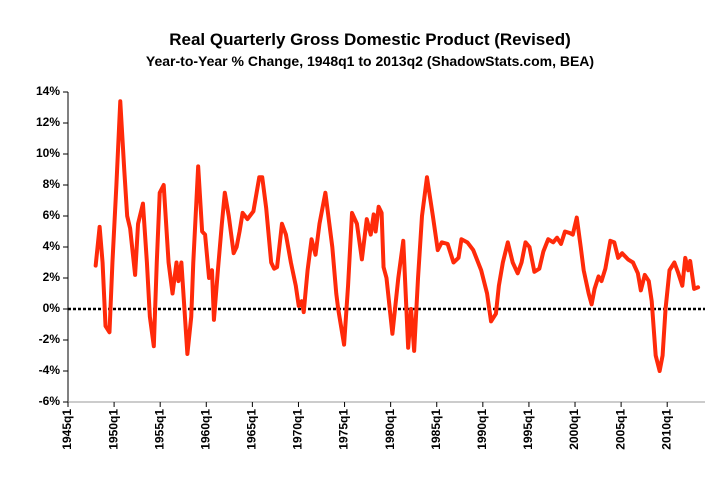 This screenshot has width=721, height=479. What do you see at coordinates (574, 429) in the screenshot?
I see `x-tick-label: 2000q1` at bounding box center [574, 429].